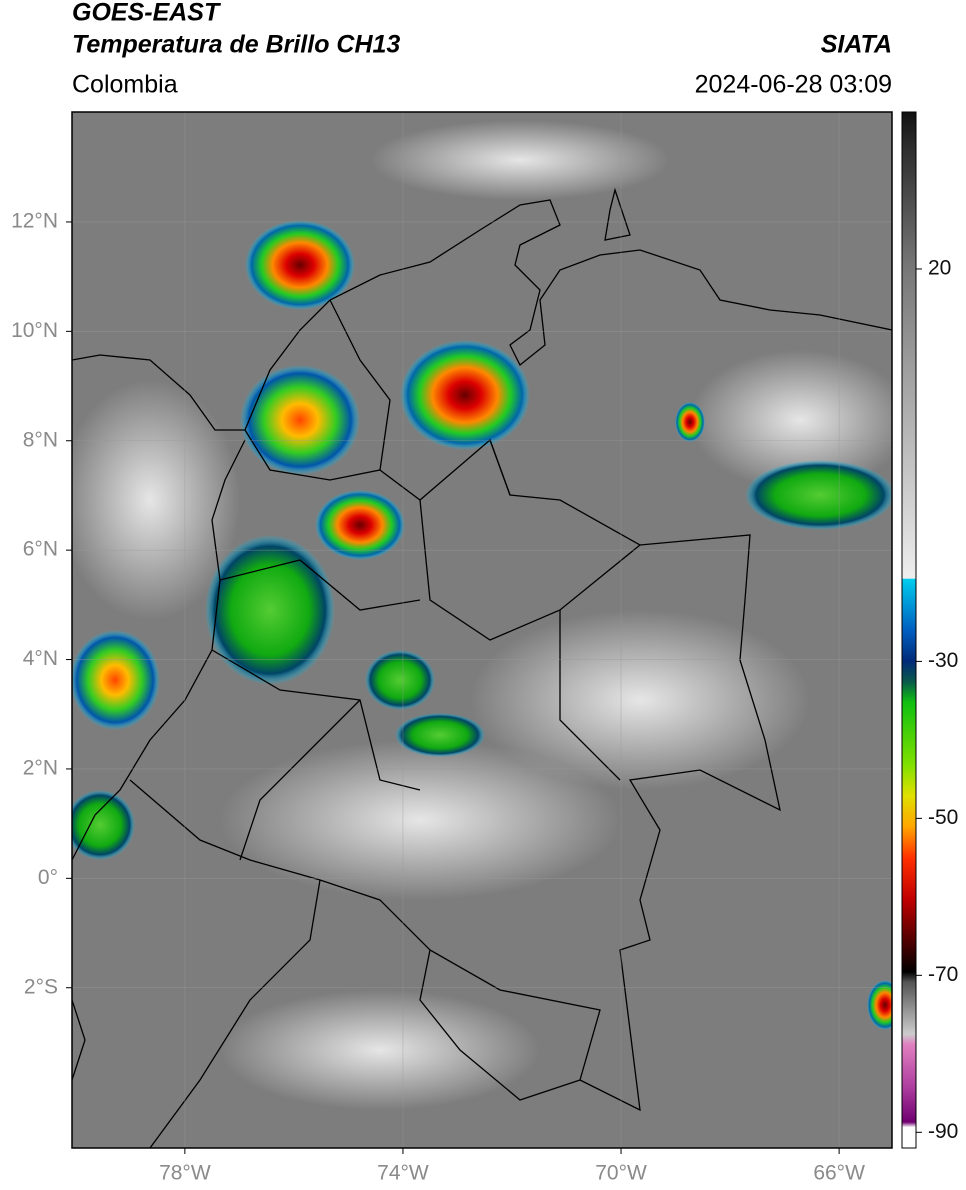 This screenshot has height=1190, width=966. What do you see at coordinates (40, 658) in the screenshot?
I see `lat-tick-label: 4°N` at bounding box center [40, 658].